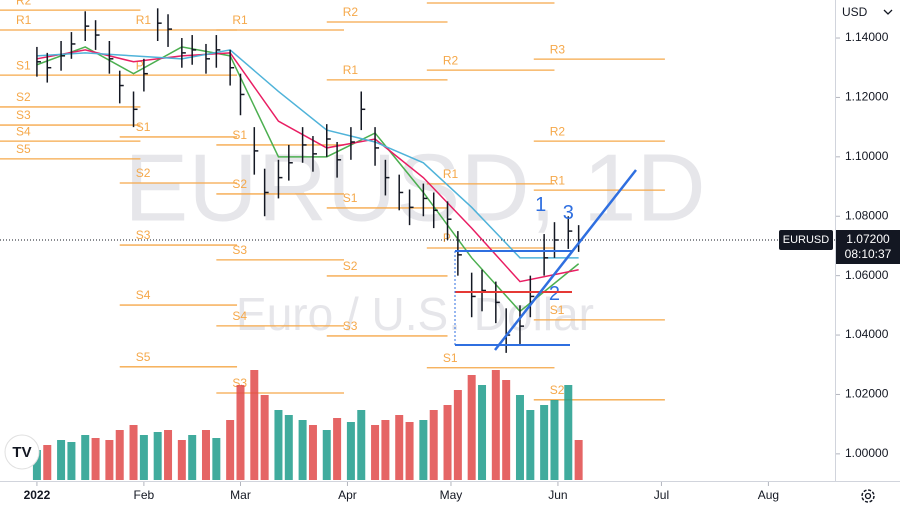 Image resolution: width=900 pixels, height=510 pixels. What do you see at coordinates (867, 394) in the screenshot?
I see `y-tick-label: 1.02000` at bounding box center [867, 394].